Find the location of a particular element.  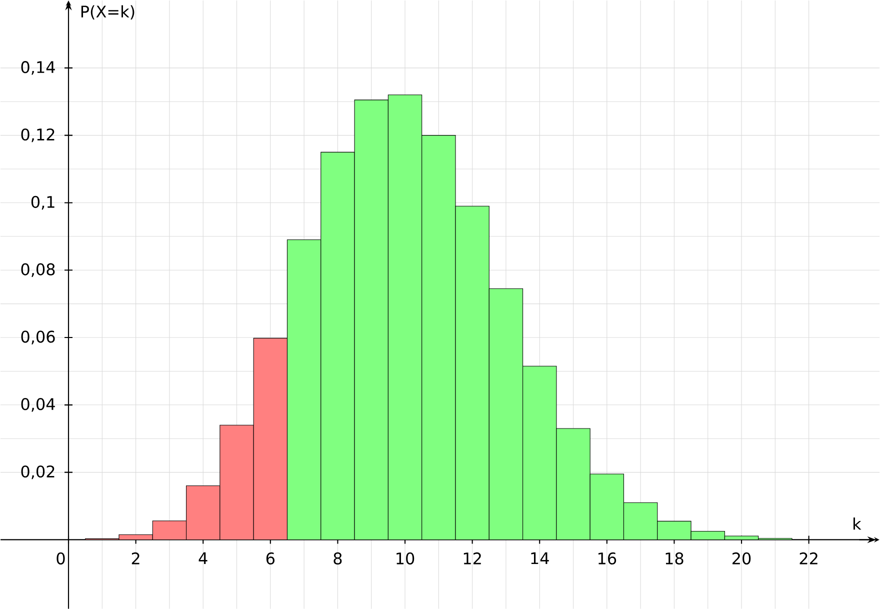

x-tick-label: 2 is located at coordinates (136, 558).